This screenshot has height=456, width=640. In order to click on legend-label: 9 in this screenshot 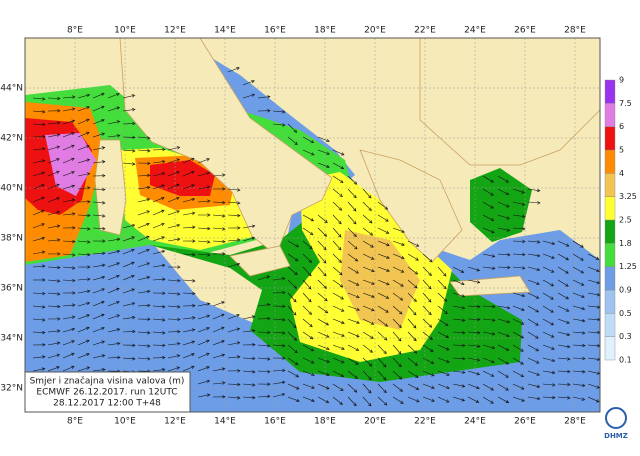, I will do `click(621, 80)`.